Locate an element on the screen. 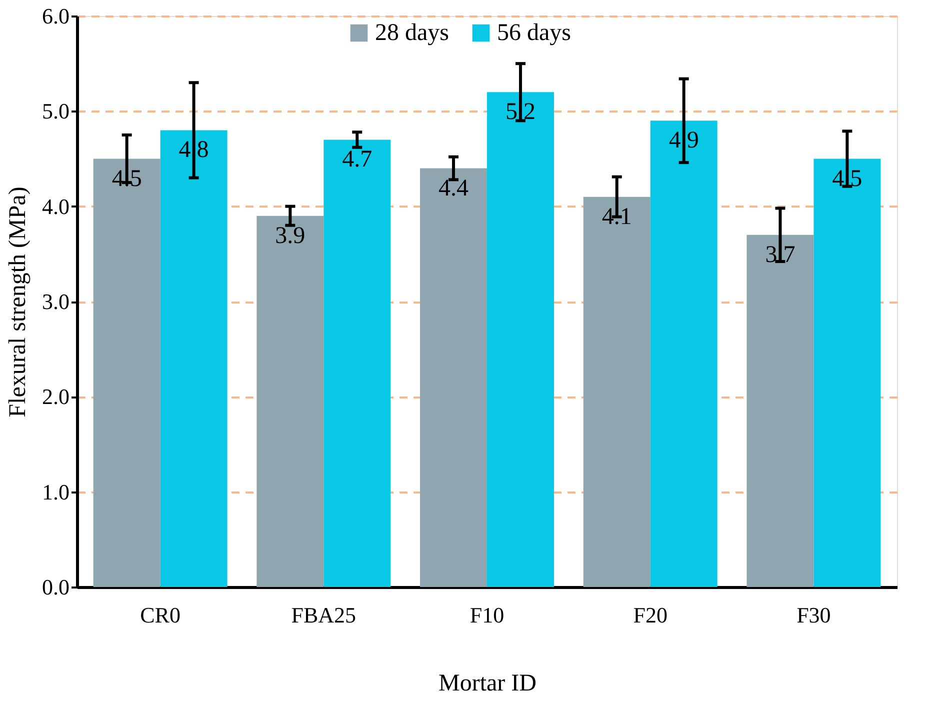 Image resolution: width=940 pixels, height=704 pixels. x-tick-label: CR0 is located at coordinates (160, 615).